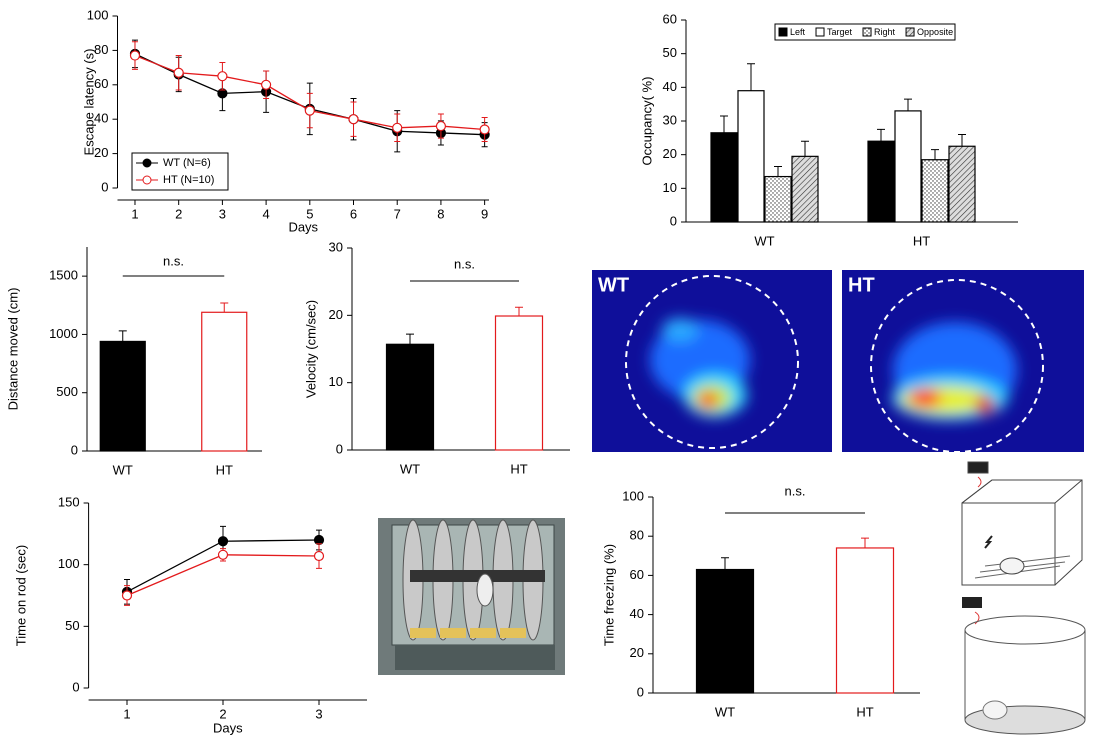  Describe the element at coordinates (67, 391) in the screenshot. I see `y-tick-label: 500` at that location.